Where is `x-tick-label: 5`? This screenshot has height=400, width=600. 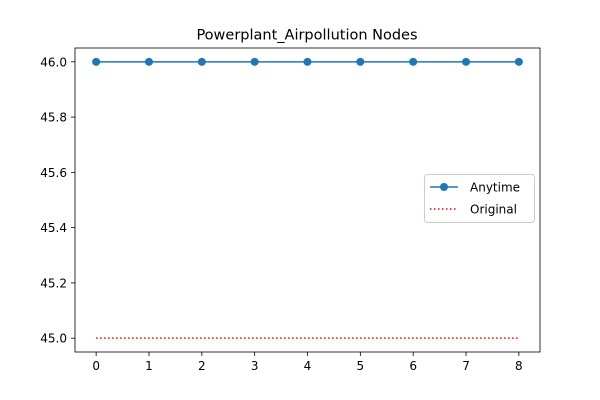
x-tick-label: 5 is located at coordinates (361, 366).